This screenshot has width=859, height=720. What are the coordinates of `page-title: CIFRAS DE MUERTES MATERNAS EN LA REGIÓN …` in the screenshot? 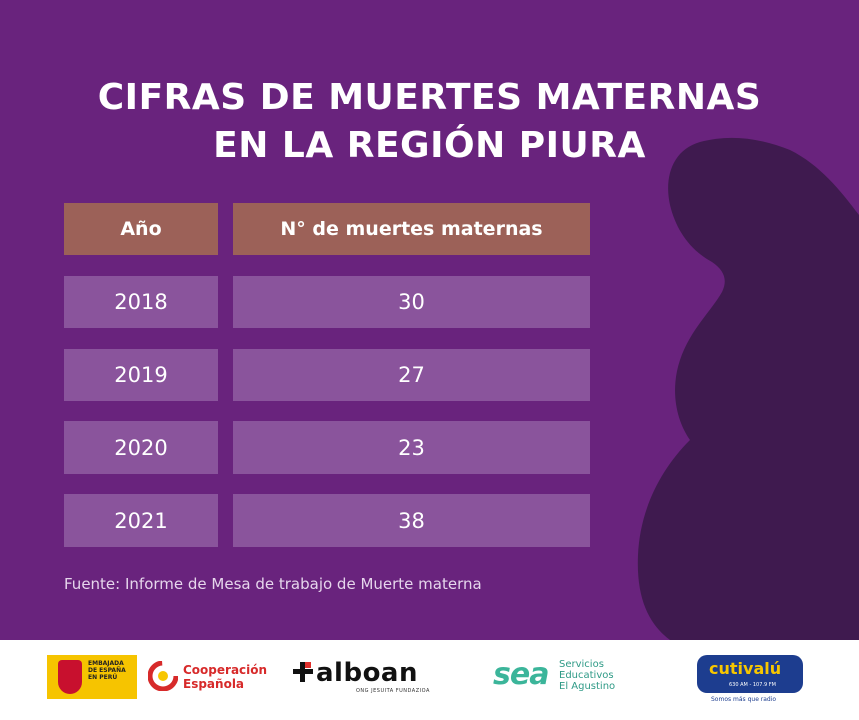 It's located at (429, 122).